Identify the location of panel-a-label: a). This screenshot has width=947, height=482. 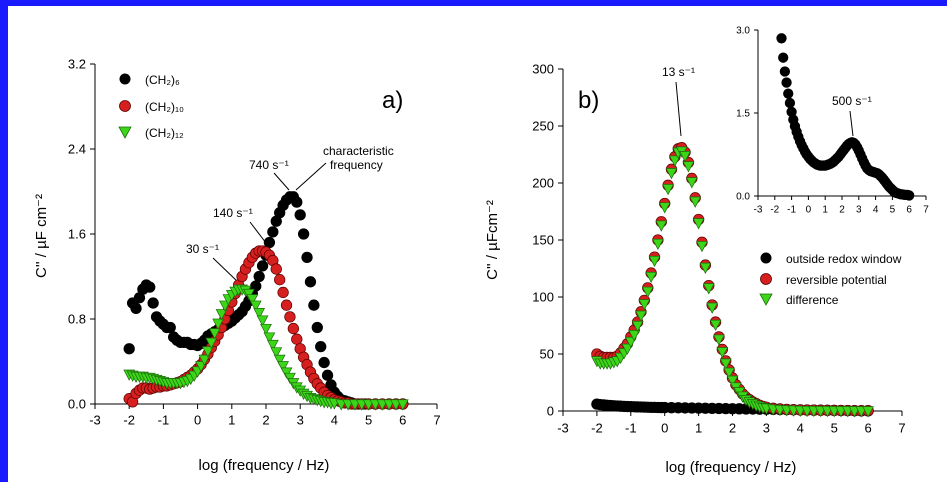
(392, 100).